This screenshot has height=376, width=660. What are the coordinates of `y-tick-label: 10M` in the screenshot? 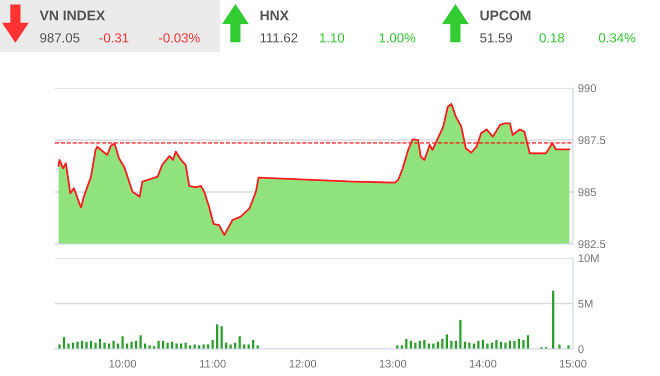 It's located at (588, 258).